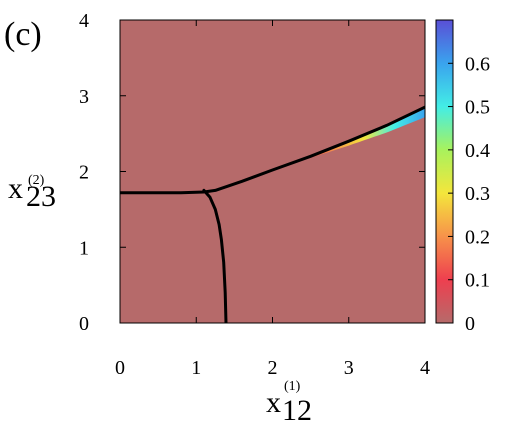  Describe the element at coordinates (41, 196) in the screenshot. I see `y-axis-label-sub: 23` at that location.